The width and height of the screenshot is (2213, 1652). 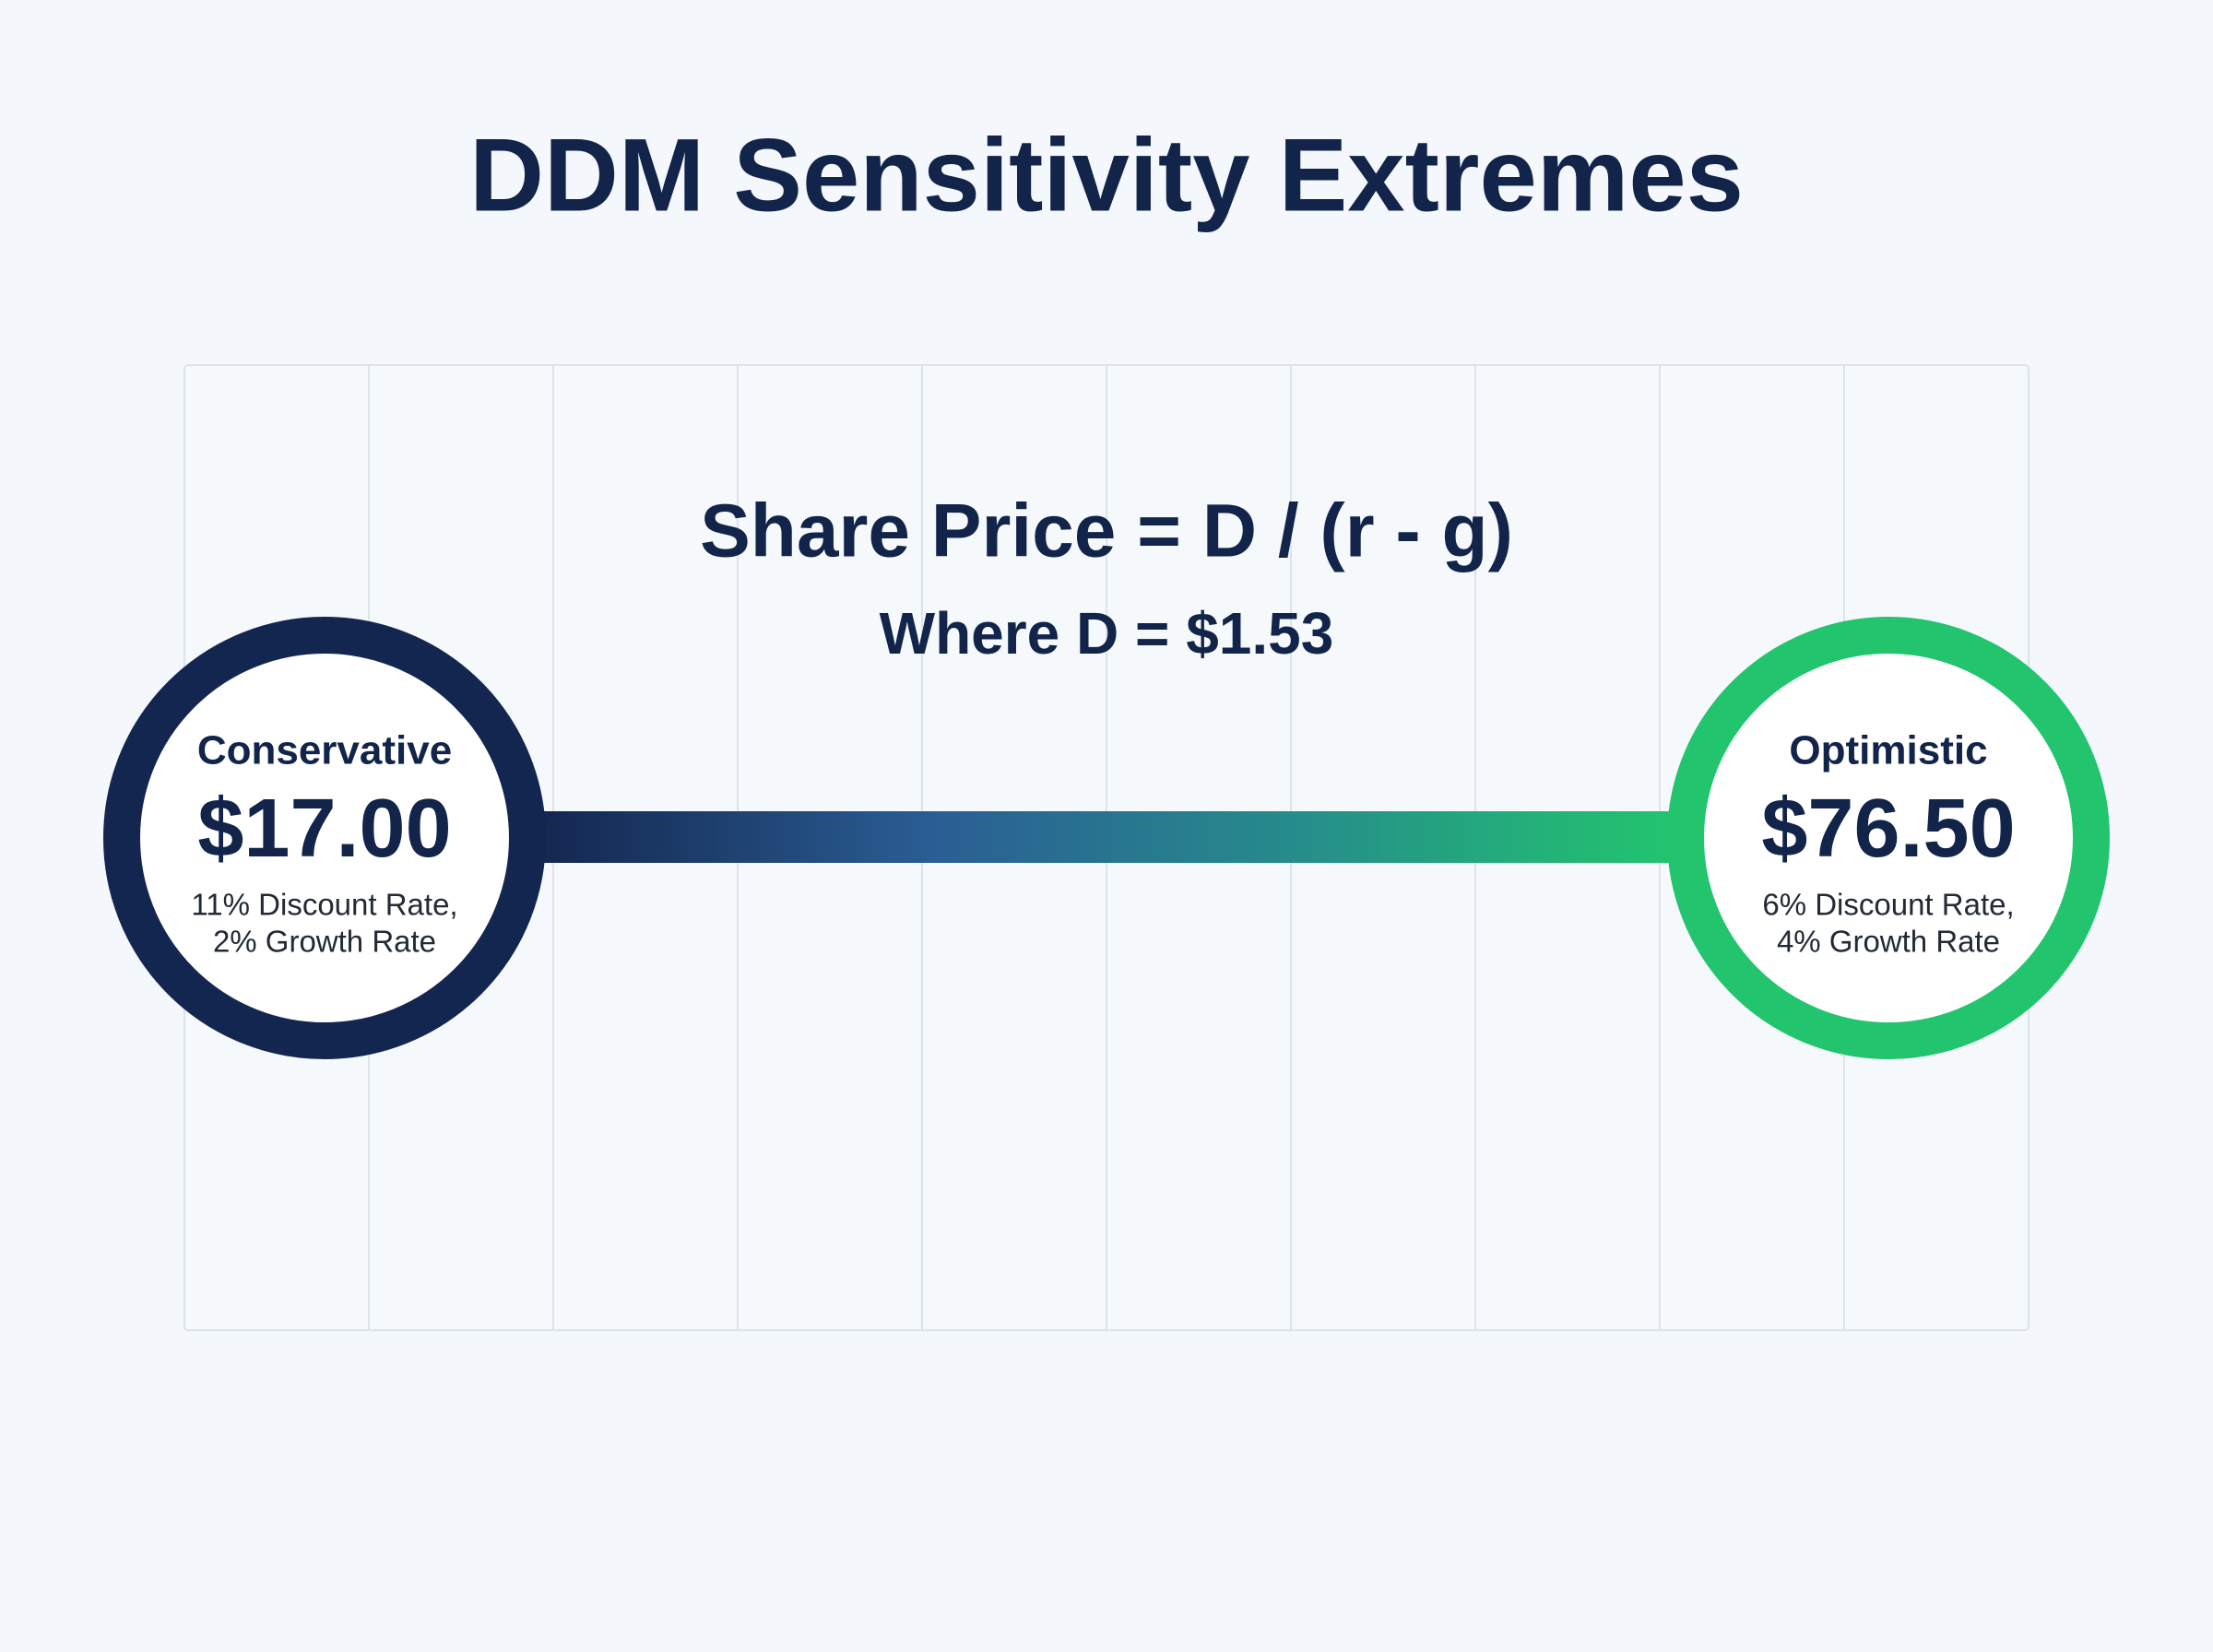 I want to click on scenario-description: 4% Growth Rate, so click(x=1888, y=942).